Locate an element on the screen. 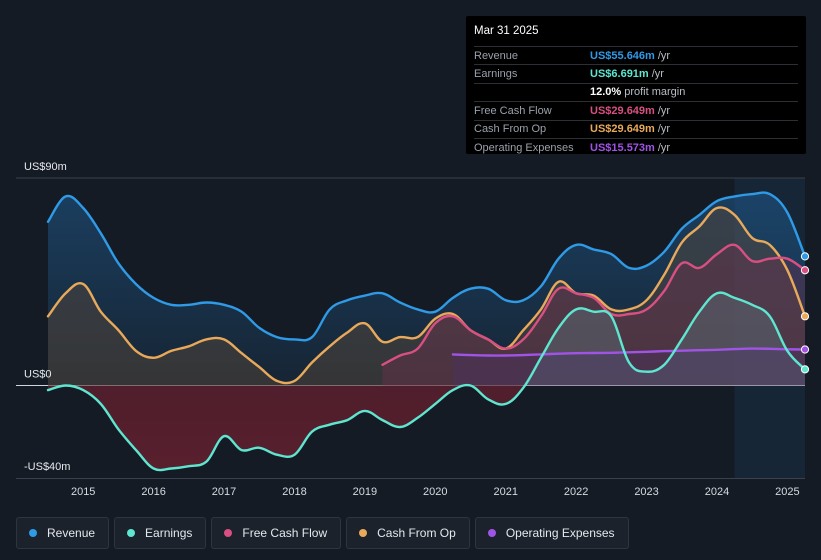 The width and height of the screenshot is (821, 560). legend-item-operating-expenses: Operating Expenses is located at coordinates (551, 533).